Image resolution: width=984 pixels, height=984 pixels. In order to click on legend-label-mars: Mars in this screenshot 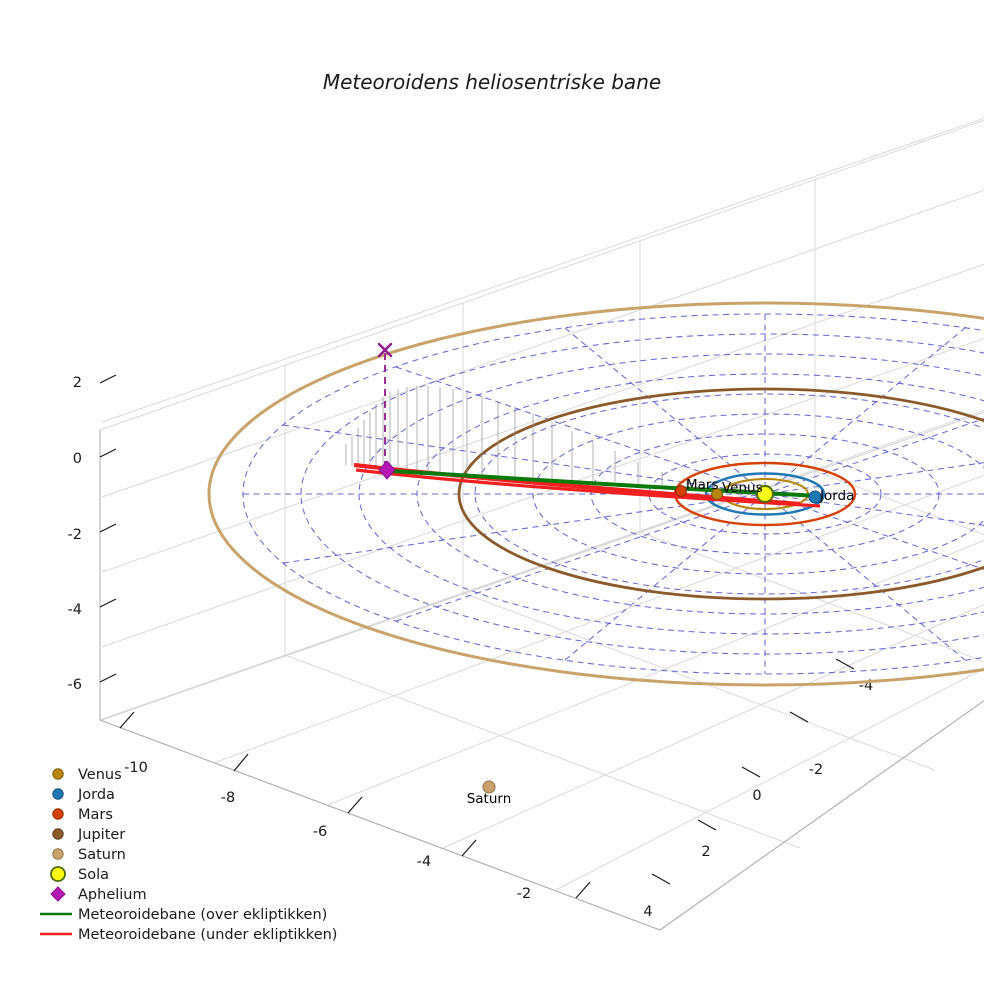, I will do `click(95, 815)`.